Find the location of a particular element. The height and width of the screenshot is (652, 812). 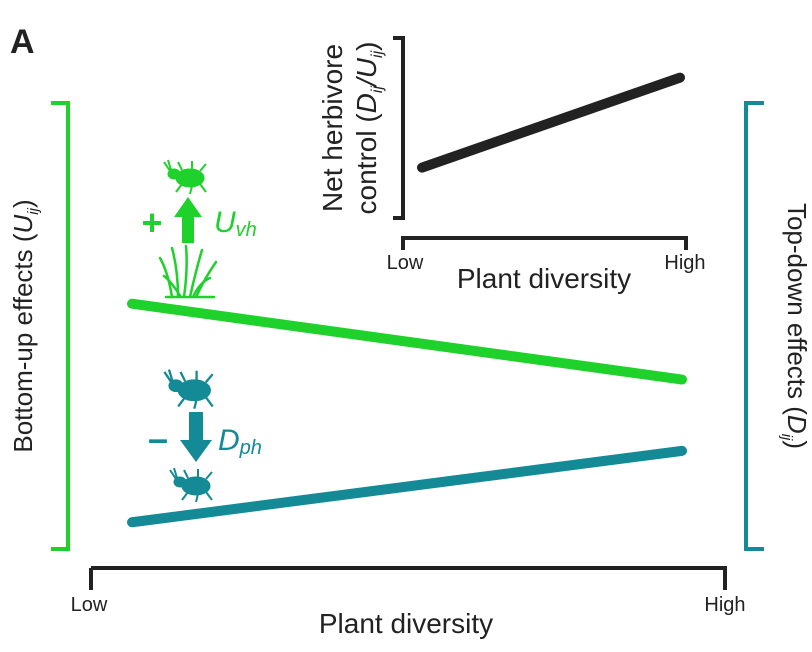

inset-x-axis-label: Plant diversity is located at coordinates (544, 278).